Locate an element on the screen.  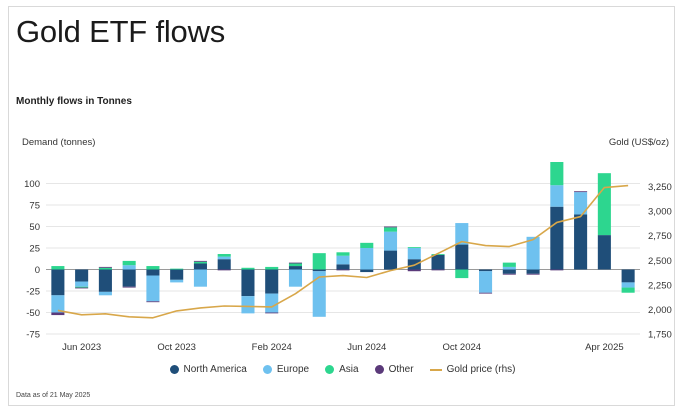
footnote: Data as of 21 May 2025 is located at coordinates (53, 395).